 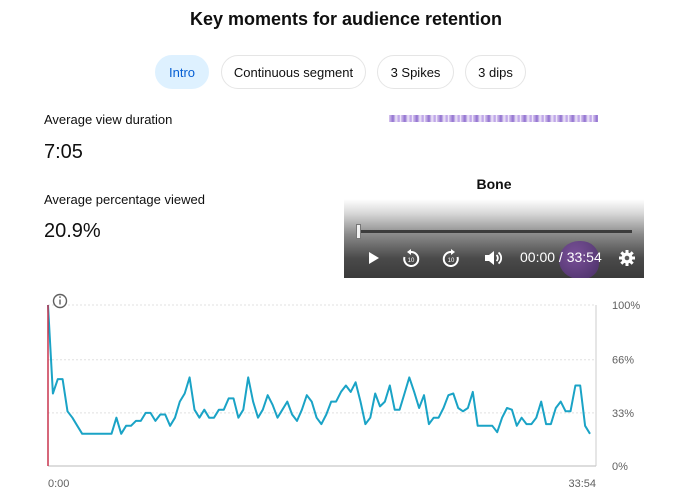 I want to click on avg-duration-value: 7:05, so click(x=63, y=152).